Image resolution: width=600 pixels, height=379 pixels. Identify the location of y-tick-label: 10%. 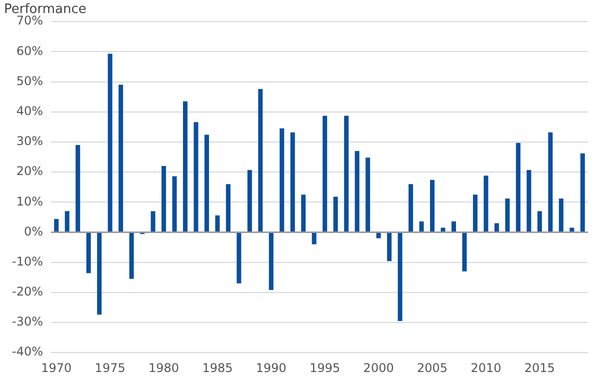
(29, 201).